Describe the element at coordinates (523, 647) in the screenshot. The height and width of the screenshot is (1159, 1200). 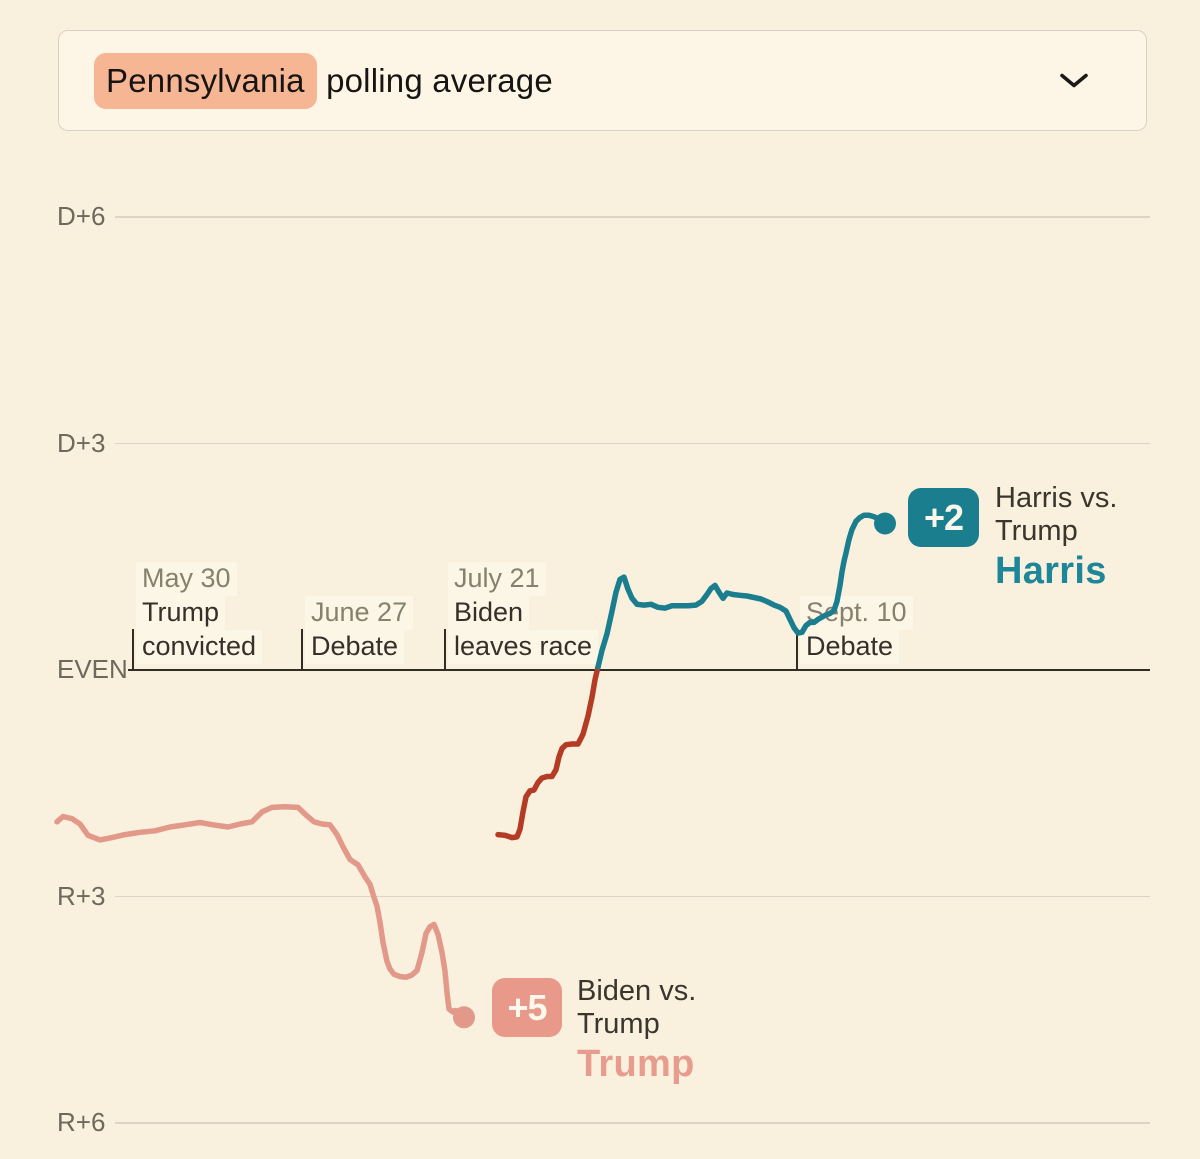
I see `event-label-2: leaves race` at that location.